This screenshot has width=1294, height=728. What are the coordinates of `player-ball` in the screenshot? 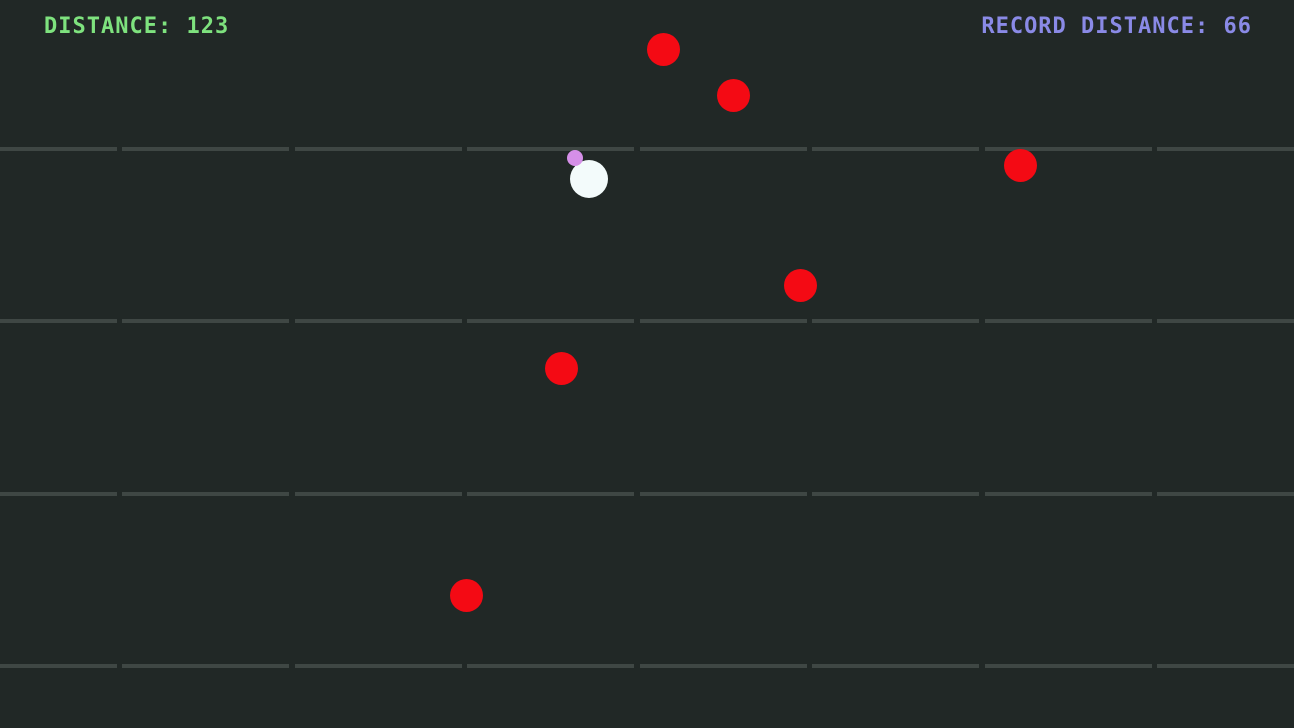 It's located at (589, 179).